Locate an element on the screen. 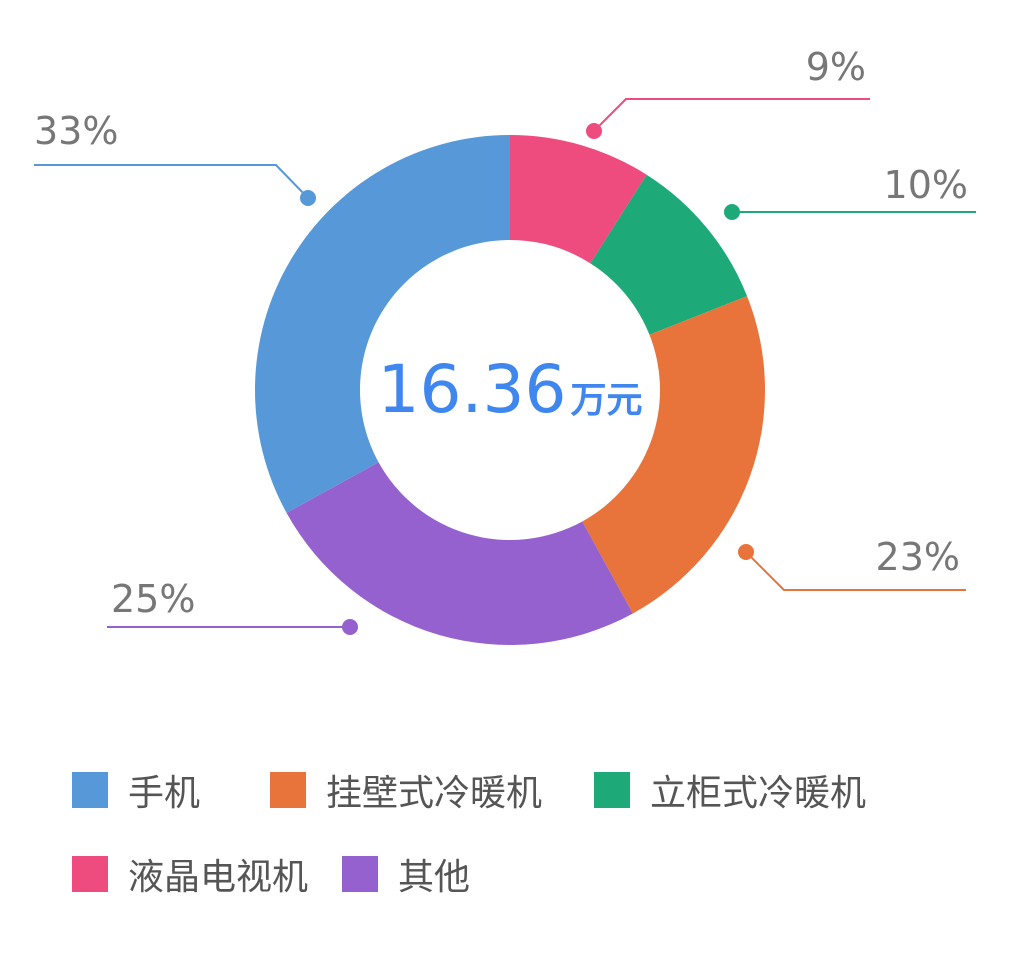  slice-label-cabinet-ac: 10% is located at coordinates (926, 185).